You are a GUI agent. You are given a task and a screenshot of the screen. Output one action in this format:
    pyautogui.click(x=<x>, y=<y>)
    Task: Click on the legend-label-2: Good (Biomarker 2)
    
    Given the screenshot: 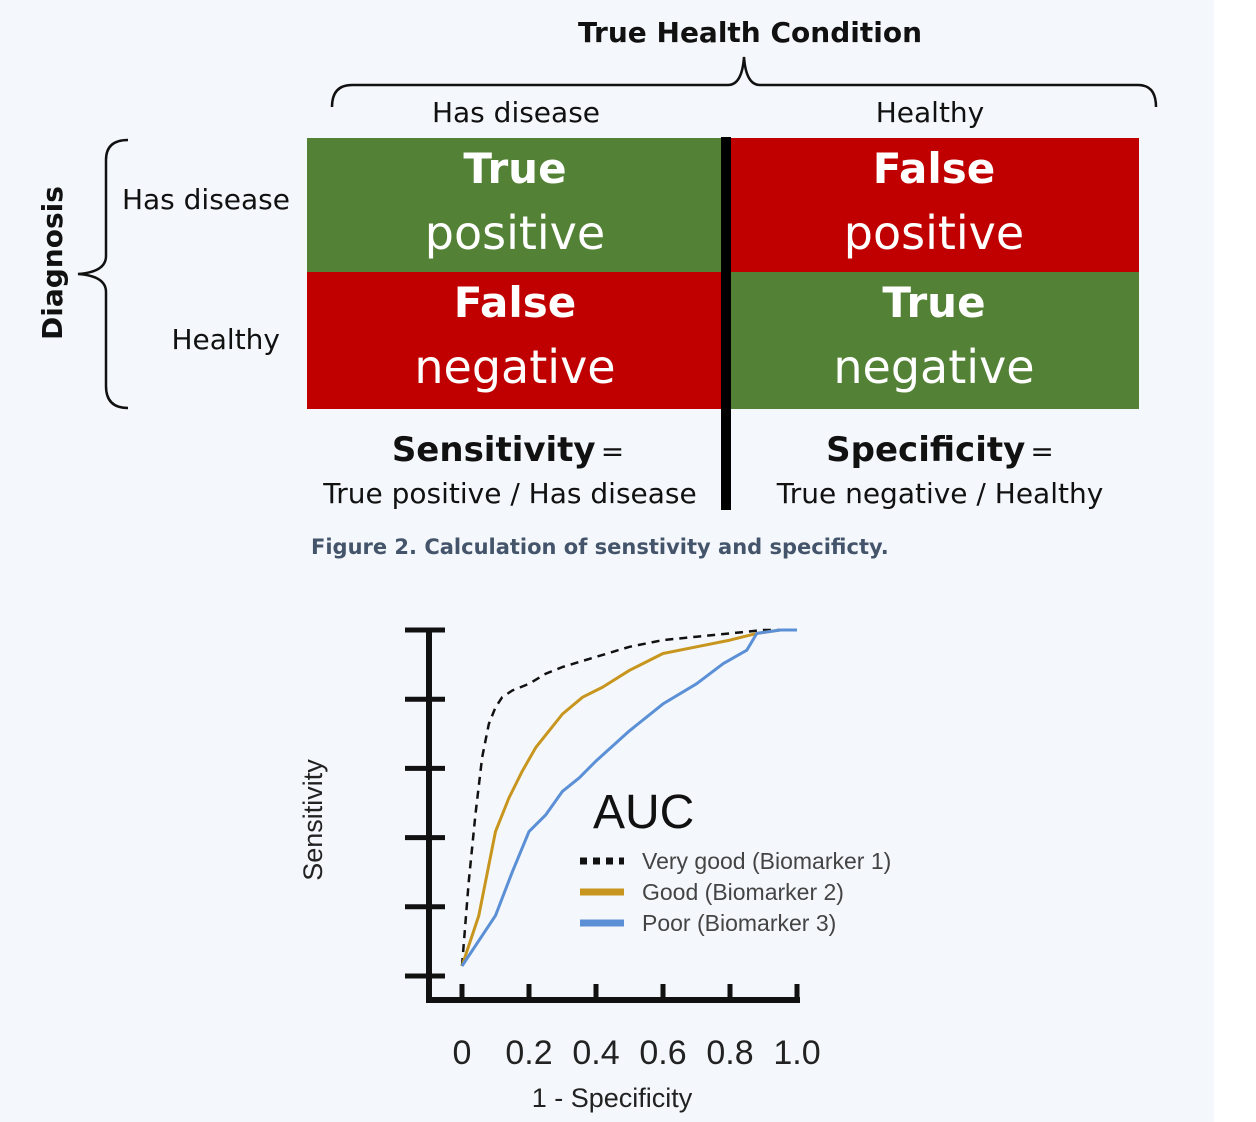 What is the action you would take?
    pyautogui.click(x=743, y=892)
    